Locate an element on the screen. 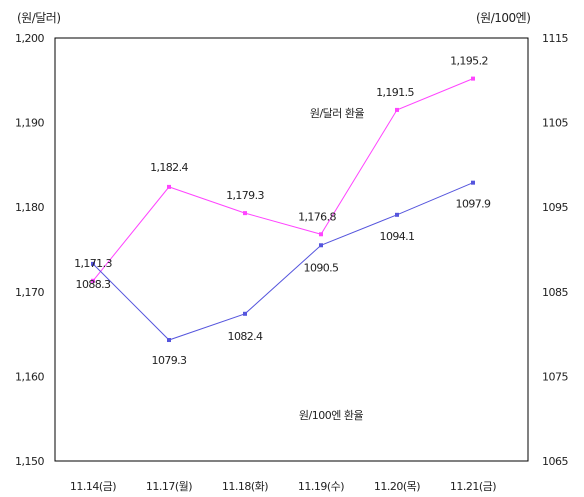 The width and height of the screenshot is (584, 497). data-label: 1,171.3 is located at coordinates (93, 263).